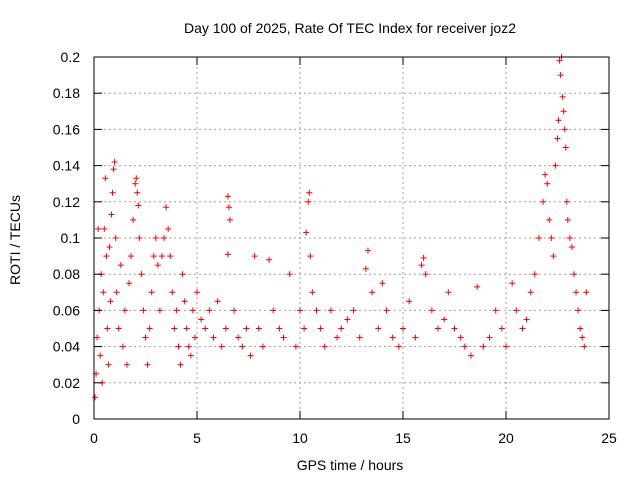  What do you see at coordinates (66, 93) in the screenshot?
I see `y-tick-label: 0.18` at bounding box center [66, 93].